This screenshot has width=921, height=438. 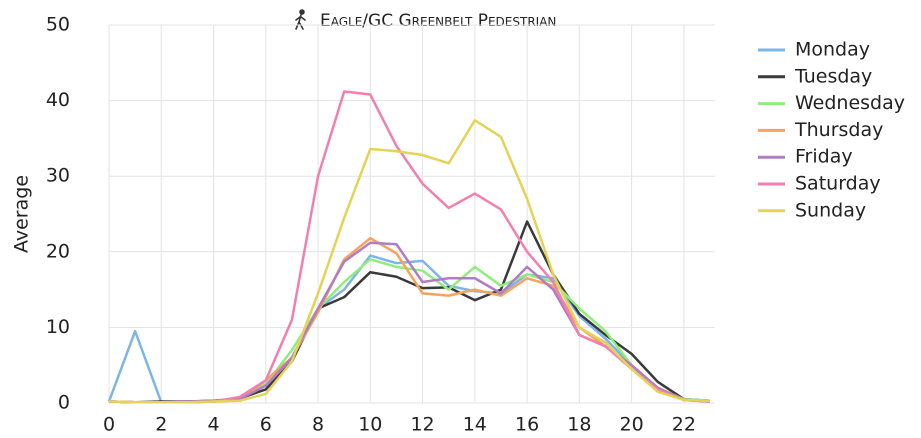 I want to click on legend-label: Monday, so click(x=832, y=50).